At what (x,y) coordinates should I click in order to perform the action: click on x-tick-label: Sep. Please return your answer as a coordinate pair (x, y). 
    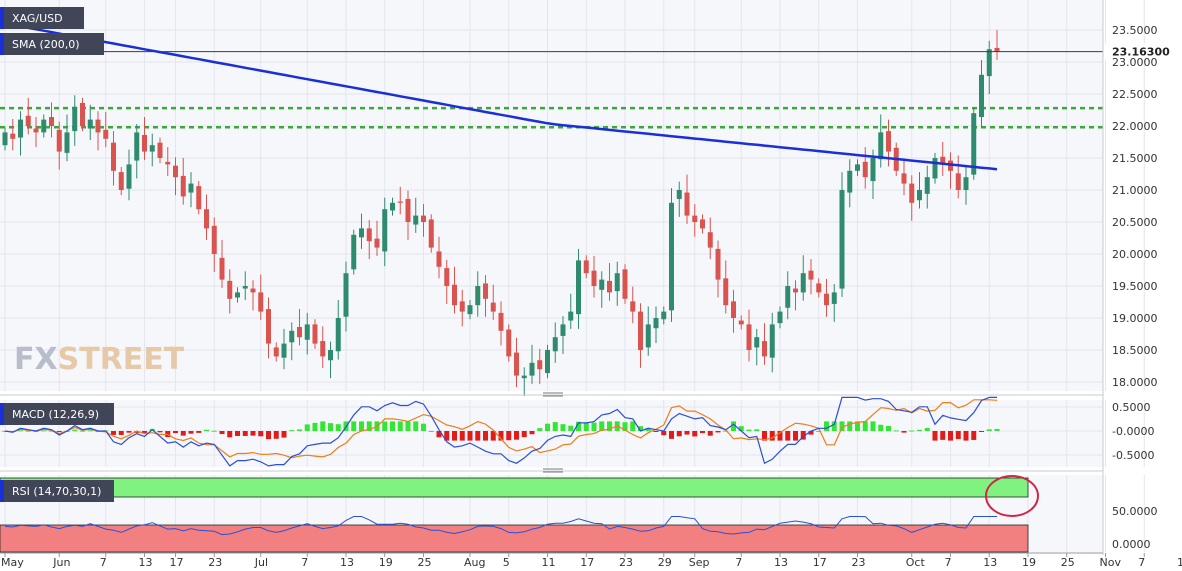
    Looking at the image, I should click on (699, 562).